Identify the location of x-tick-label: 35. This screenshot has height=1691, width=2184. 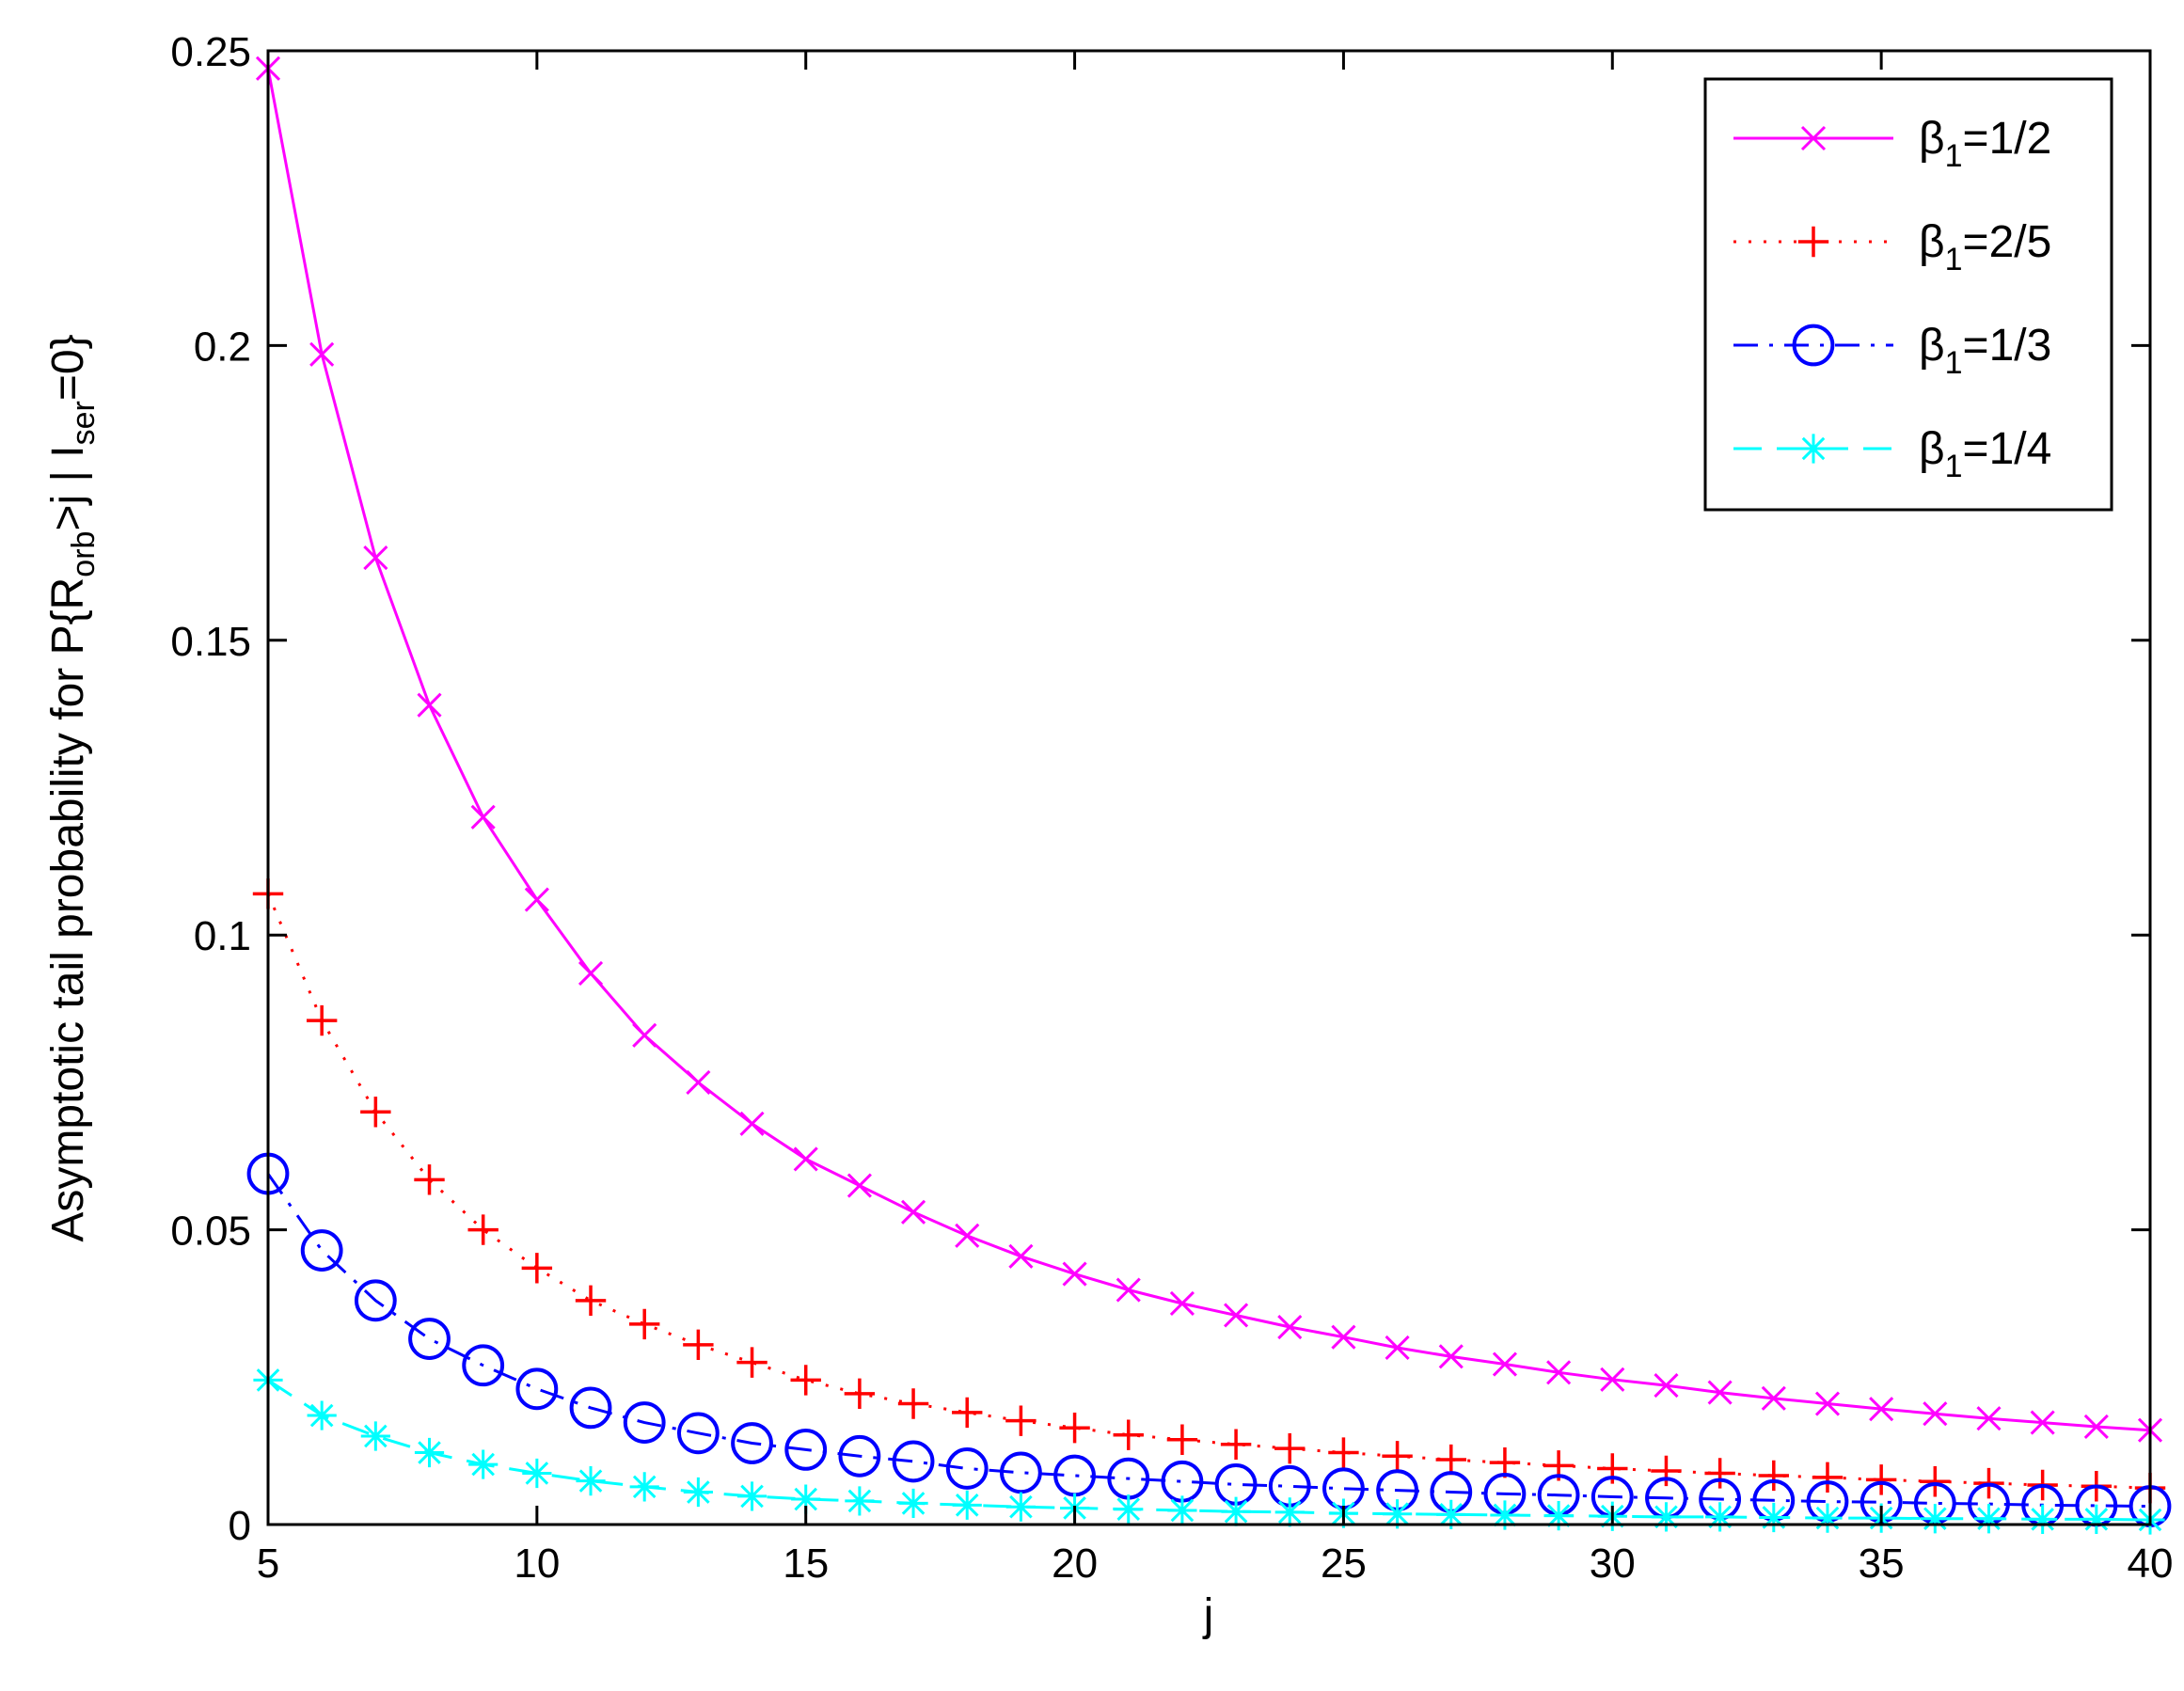
(1882, 1564).